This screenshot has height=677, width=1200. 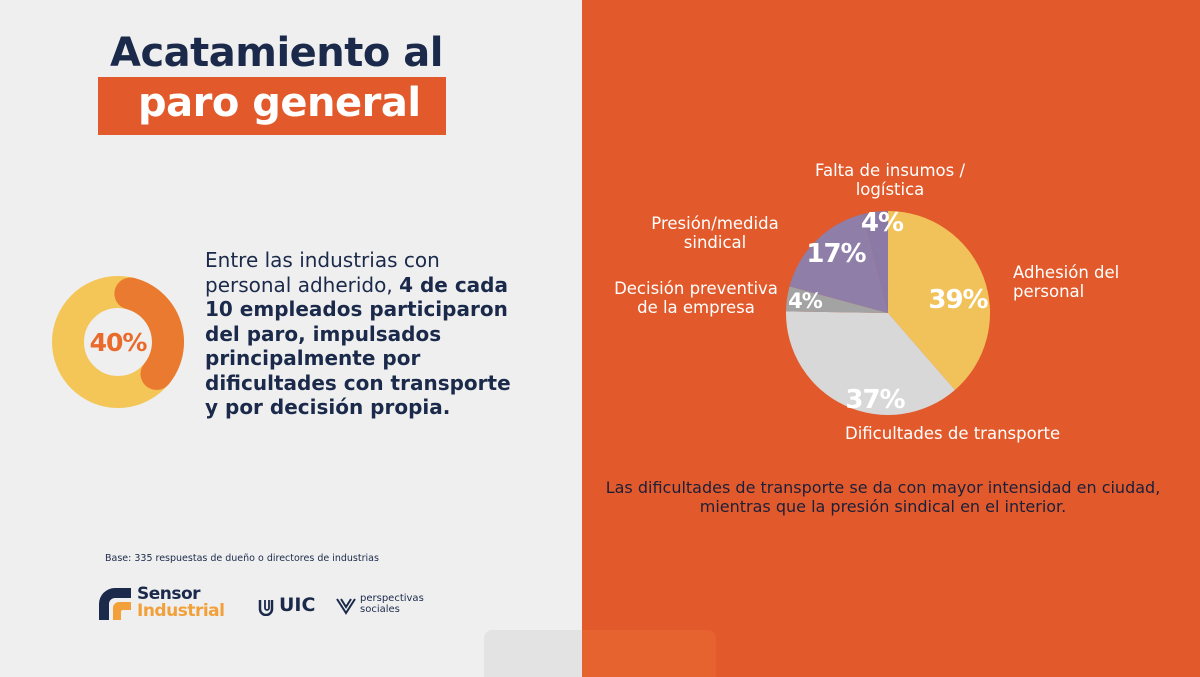 I want to click on sensor-industrial-logo: Sensor Industrial, so click(x=167, y=604).